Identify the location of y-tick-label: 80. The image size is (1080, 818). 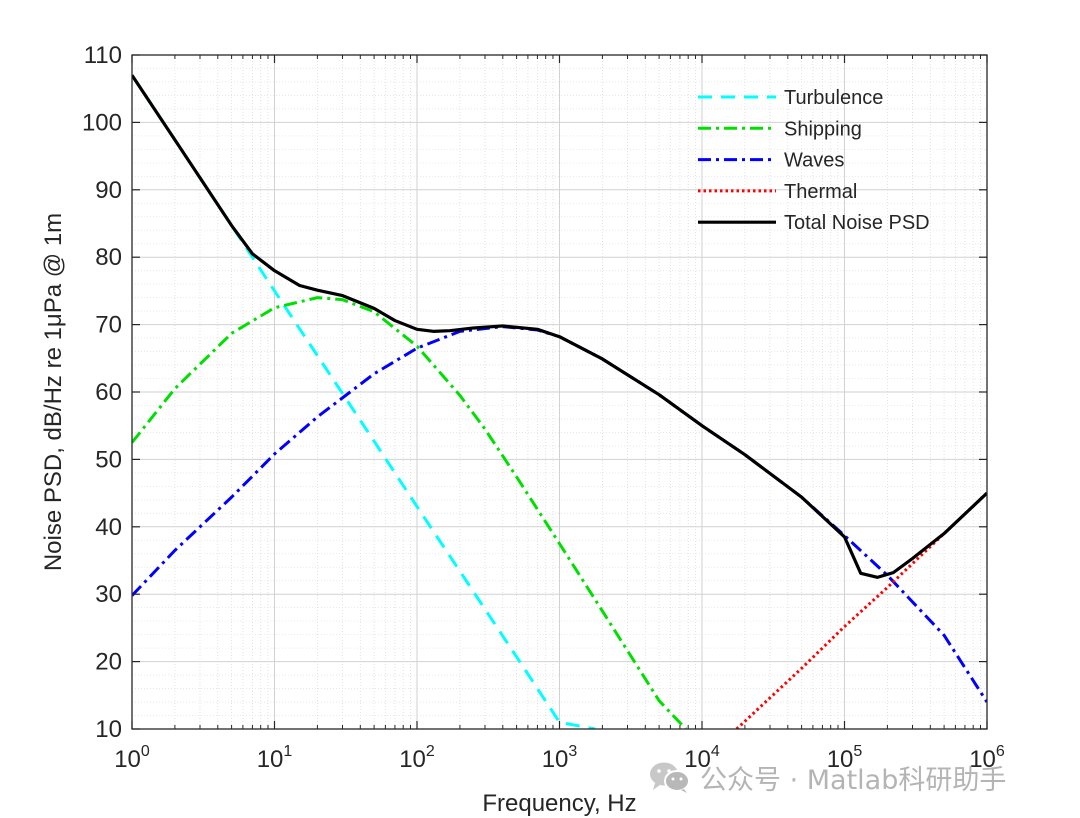
(108, 257).